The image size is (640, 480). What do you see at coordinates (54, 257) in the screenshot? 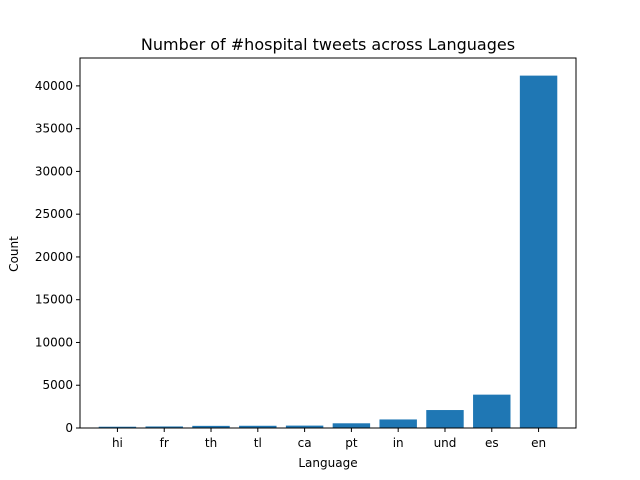
I see `y-tick-label-20000: 20000` at bounding box center [54, 257].